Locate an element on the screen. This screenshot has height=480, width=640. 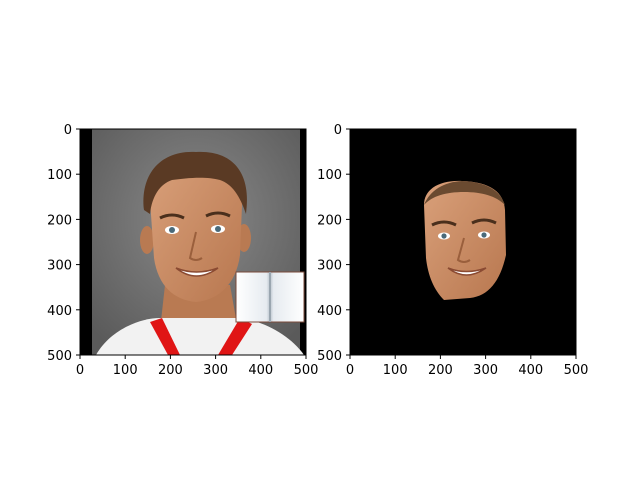
book-occluder is located at coordinates (270, 297).